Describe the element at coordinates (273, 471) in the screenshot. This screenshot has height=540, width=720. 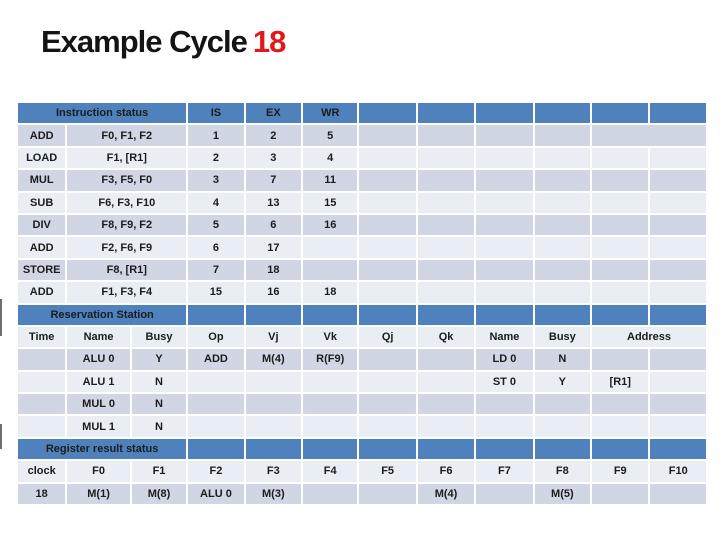
I see `cell: F3` at that location.